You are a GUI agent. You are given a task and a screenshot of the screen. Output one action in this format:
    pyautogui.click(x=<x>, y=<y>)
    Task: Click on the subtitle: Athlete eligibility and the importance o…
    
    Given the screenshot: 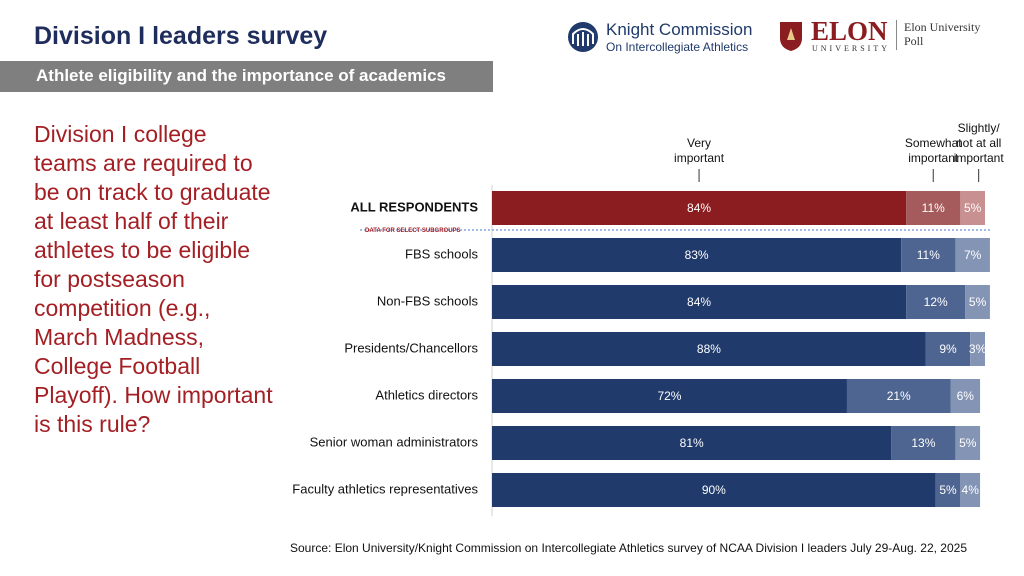 What is the action you would take?
    pyautogui.click(x=241, y=75)
    